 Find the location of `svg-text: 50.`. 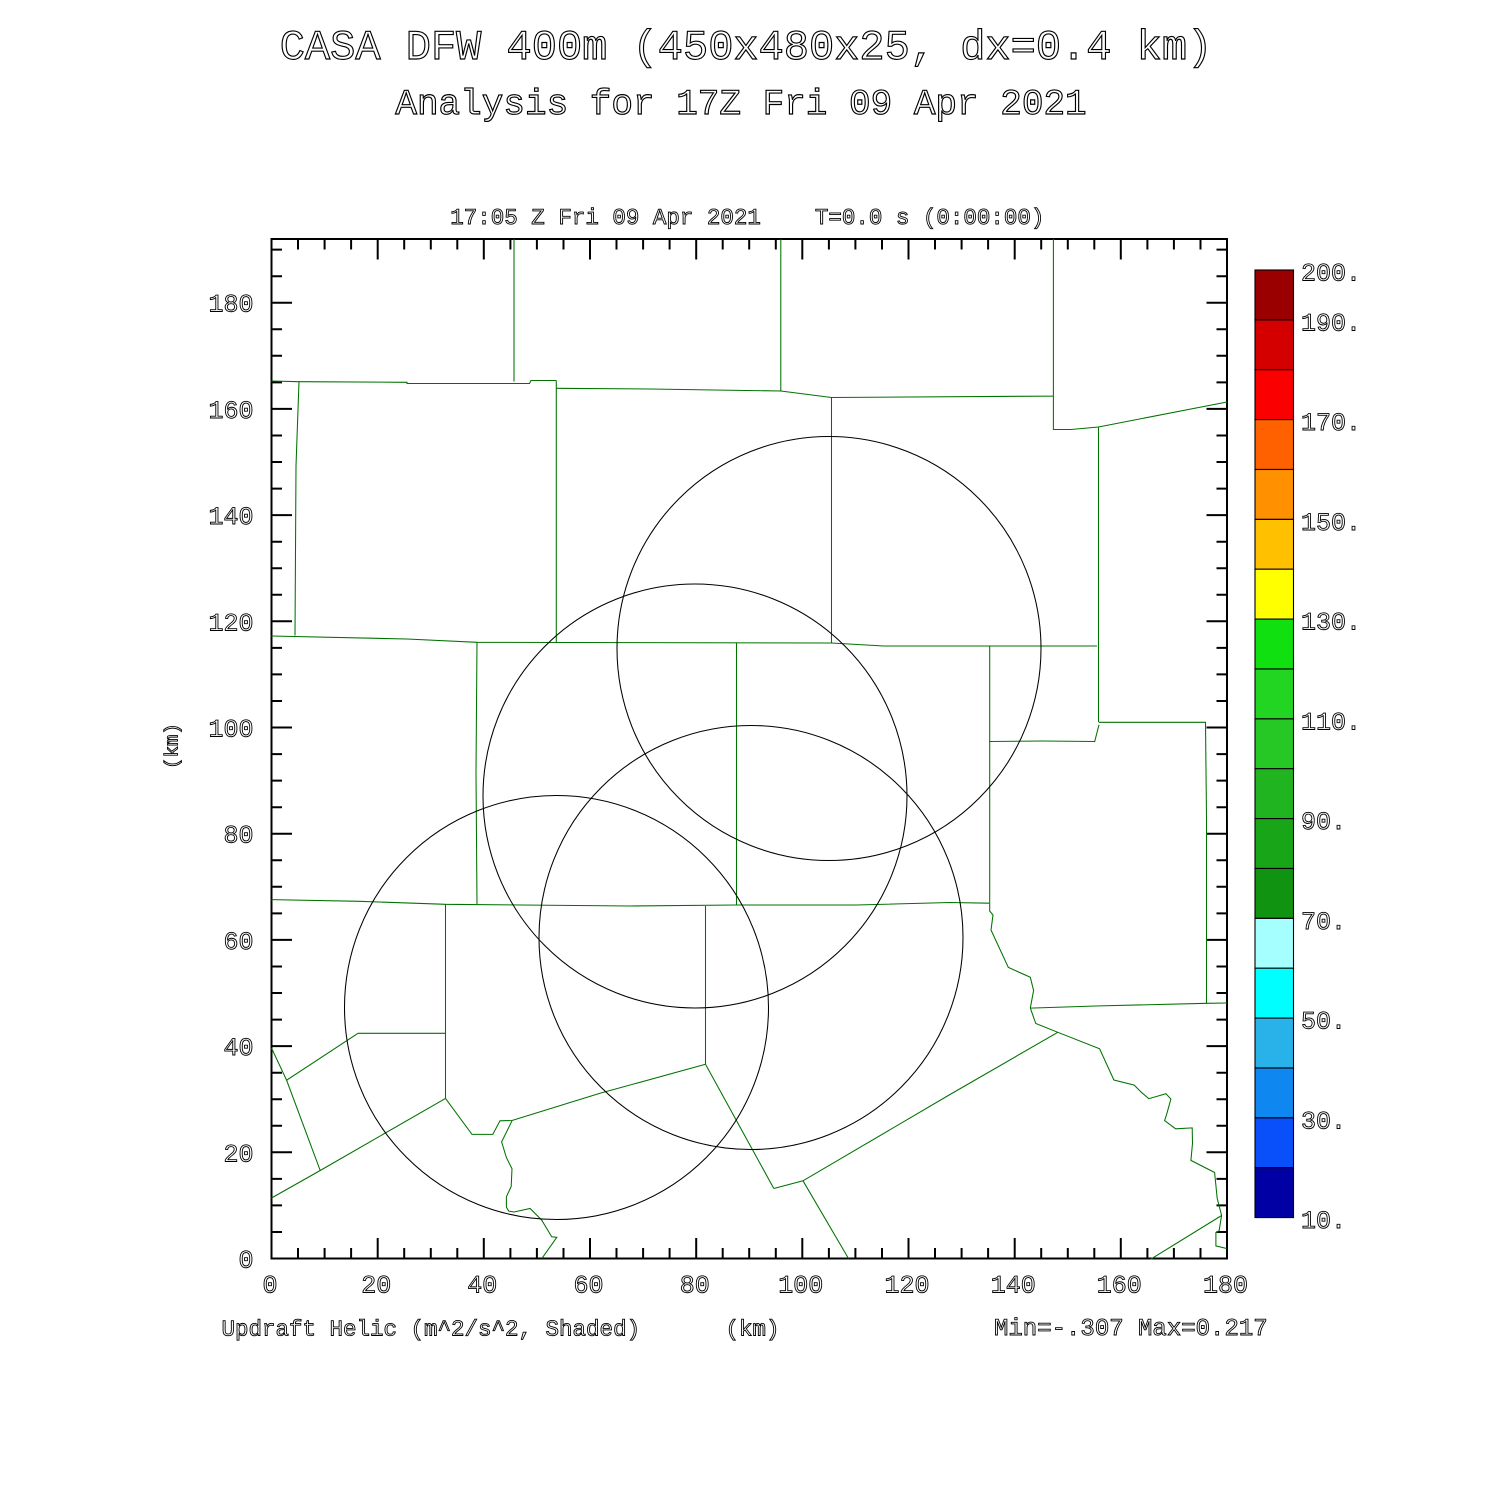

svg-text: 50. is located at coordinates (1323, 1022).